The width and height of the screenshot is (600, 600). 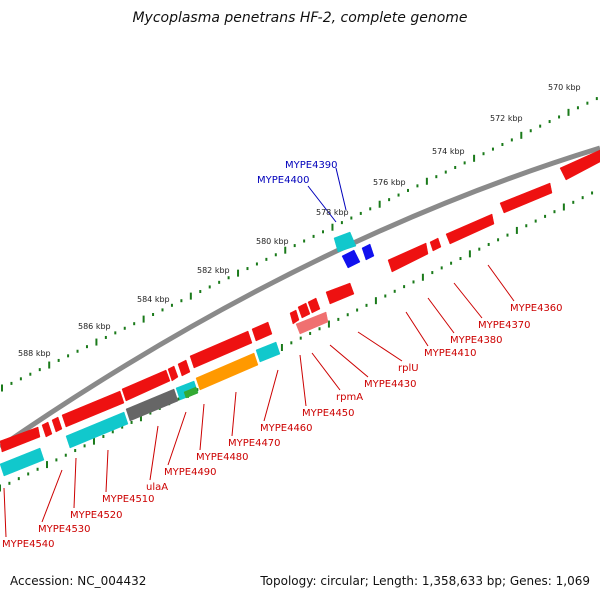 What do you see at coordinates (254, 443) in the screenshot?
I see `gene-label: MYPE4470` at bounding box center [254, 443].